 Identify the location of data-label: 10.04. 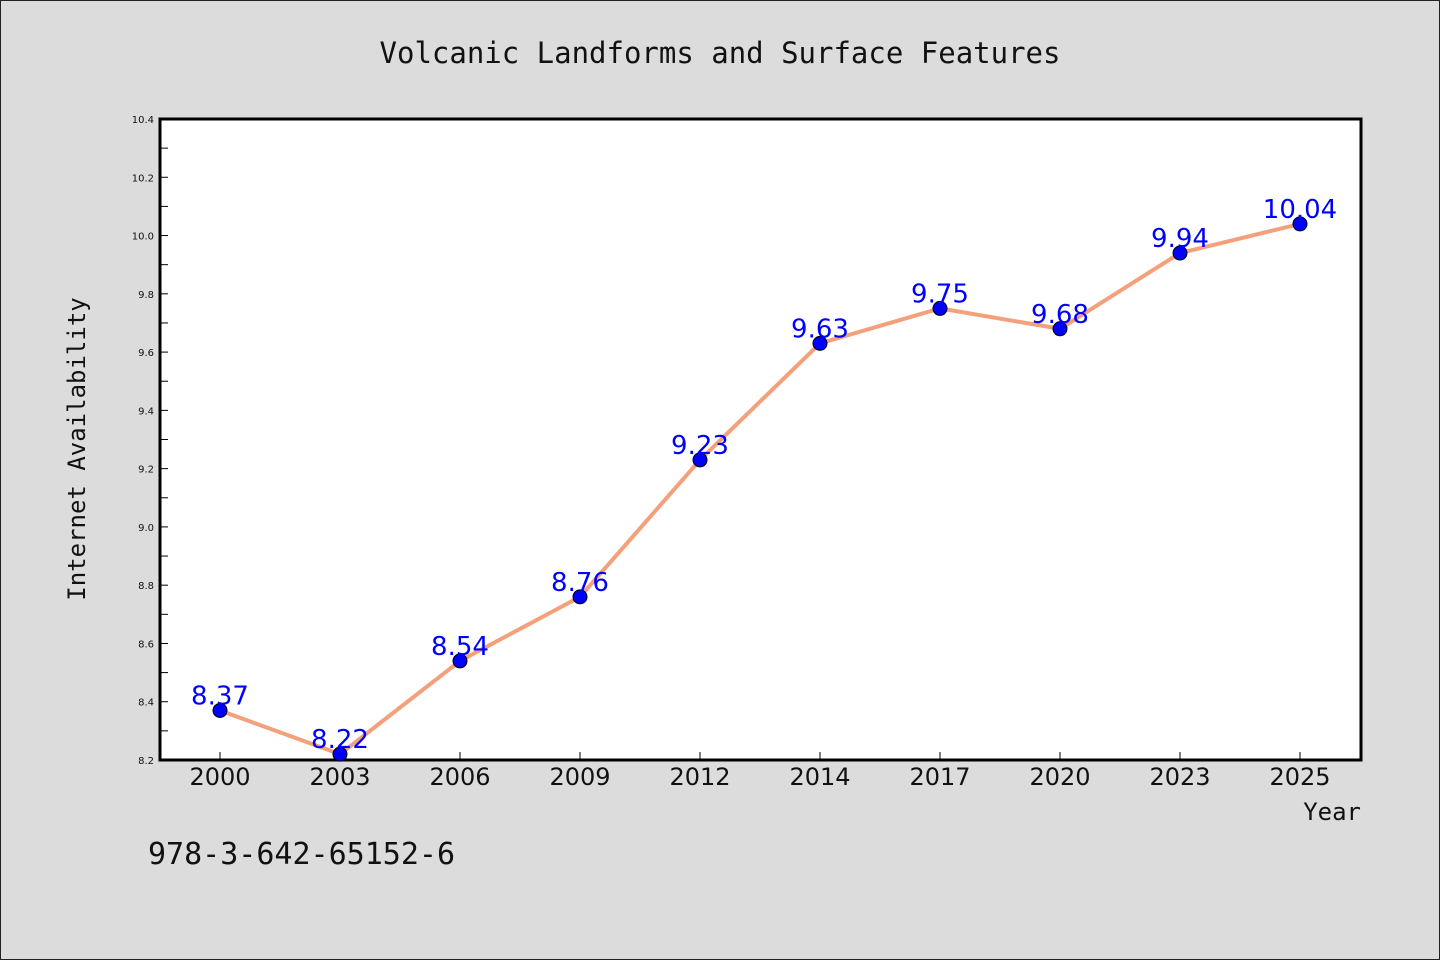
(1300, 210).